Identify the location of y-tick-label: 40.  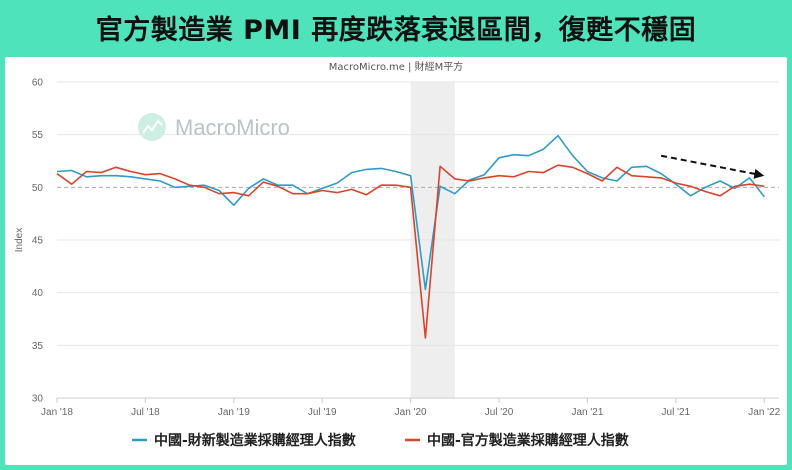
(38, 293).